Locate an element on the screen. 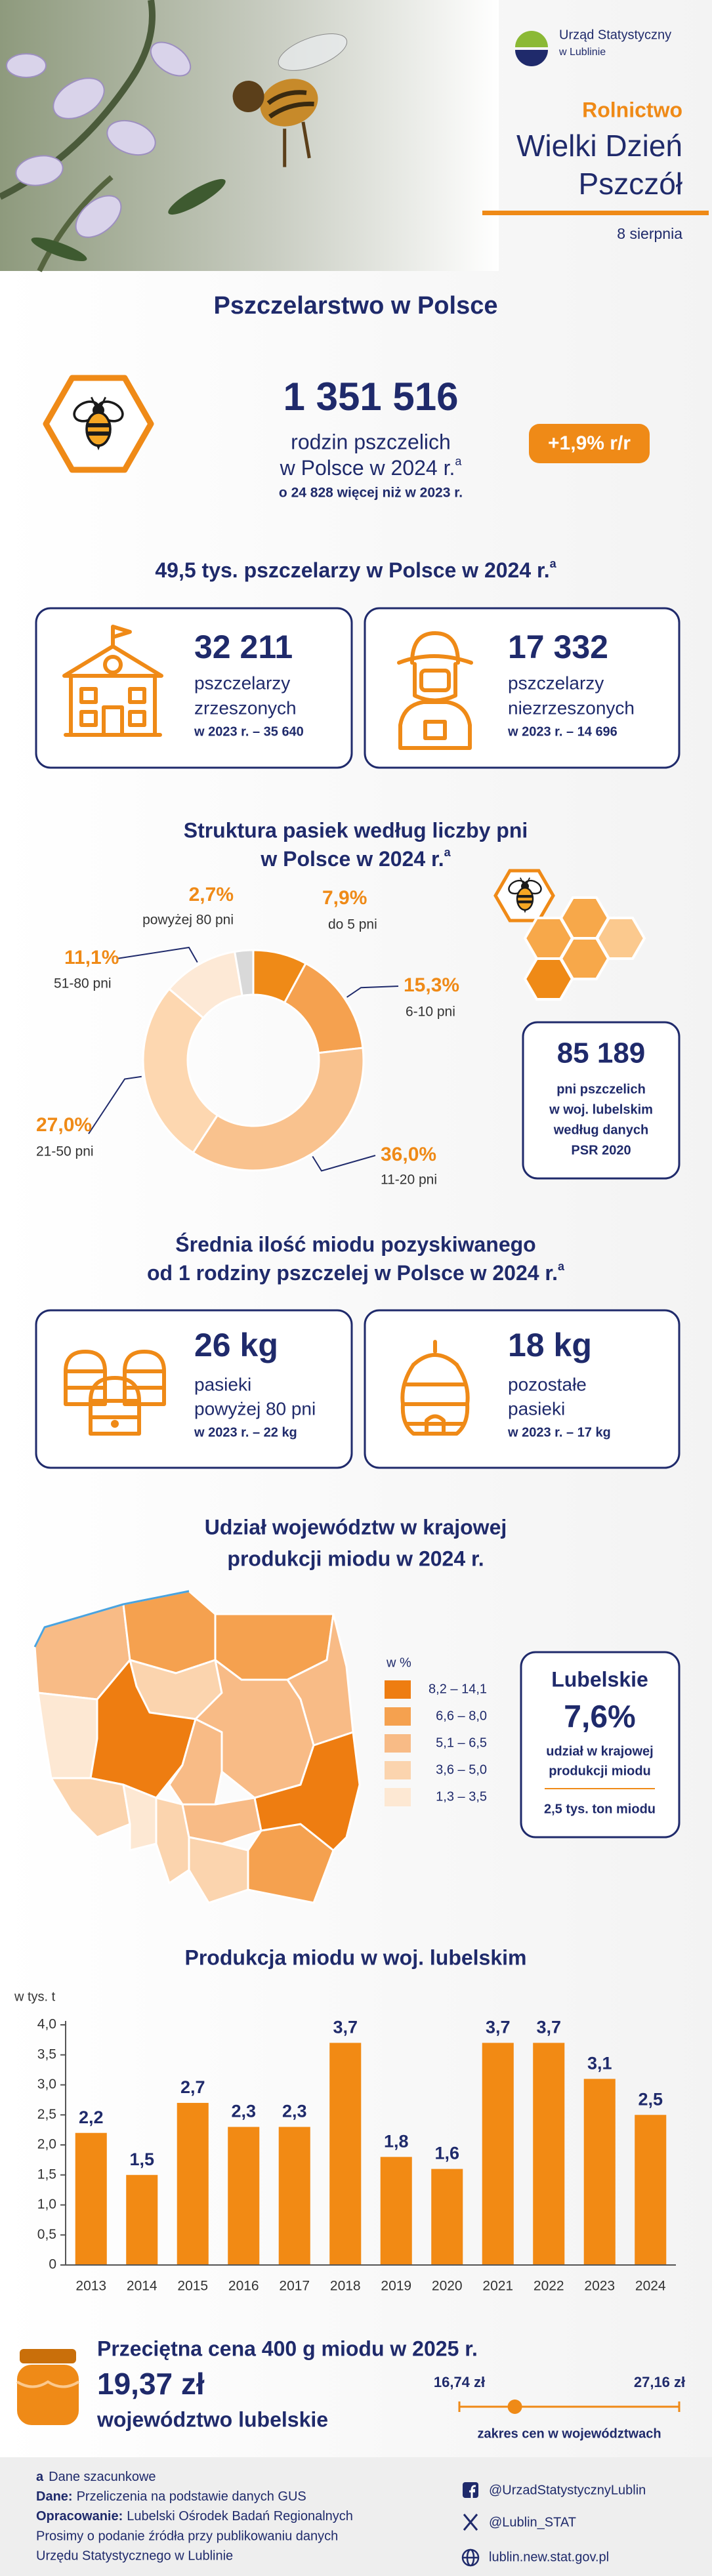 The width and height of the screenshot is (712, 2576). honeycomb-bee-icon-part-part is located at coordinates (620, 938).